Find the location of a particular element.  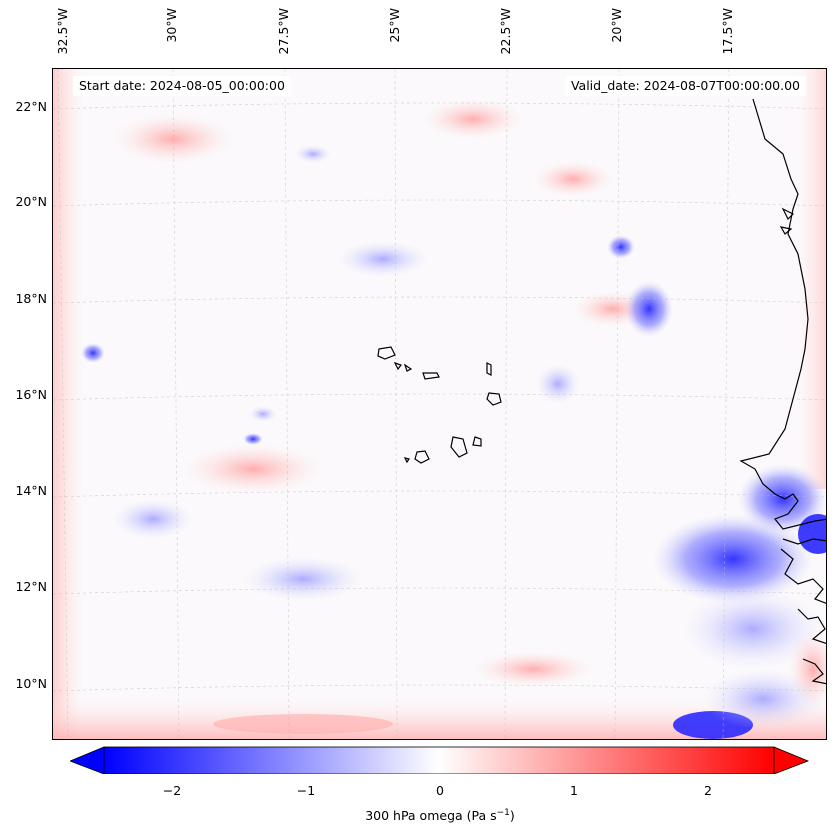

colorbar-extend-low is located at coordinates (87, 760).